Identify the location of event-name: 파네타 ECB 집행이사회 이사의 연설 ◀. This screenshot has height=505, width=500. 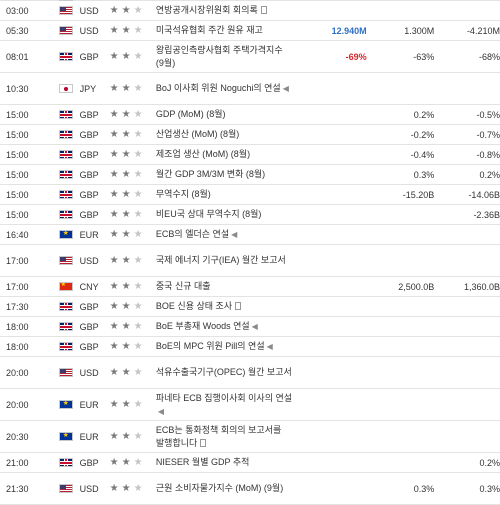
(227, 405).